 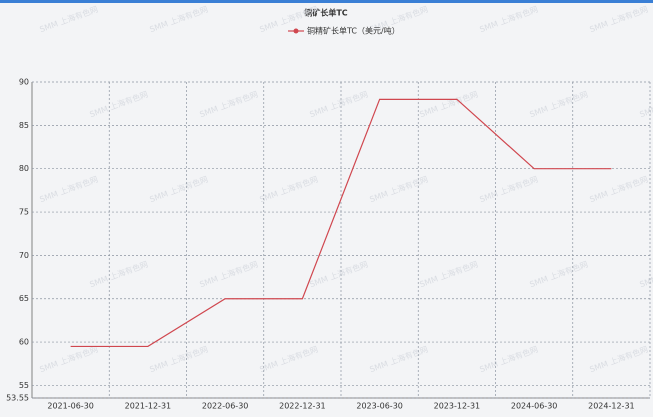 I want to click on chart-title: 铜矿长单TC, so click(x=325, y=13).